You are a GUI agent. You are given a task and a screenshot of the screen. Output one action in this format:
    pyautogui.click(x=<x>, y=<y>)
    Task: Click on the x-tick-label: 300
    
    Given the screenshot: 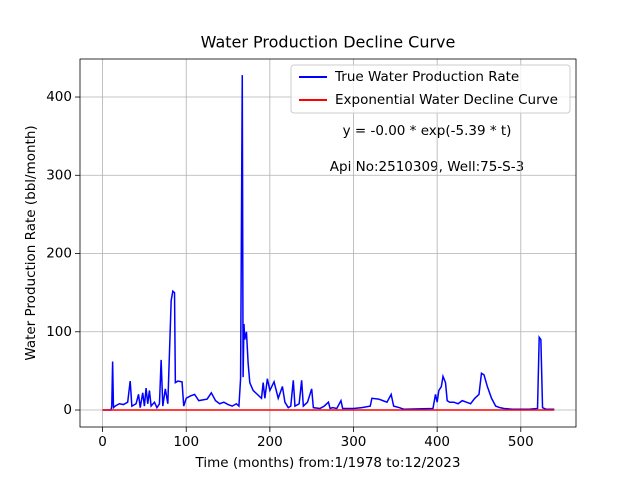 What is the action you would take?
    pyautogui.click(x=354, y=442)
    